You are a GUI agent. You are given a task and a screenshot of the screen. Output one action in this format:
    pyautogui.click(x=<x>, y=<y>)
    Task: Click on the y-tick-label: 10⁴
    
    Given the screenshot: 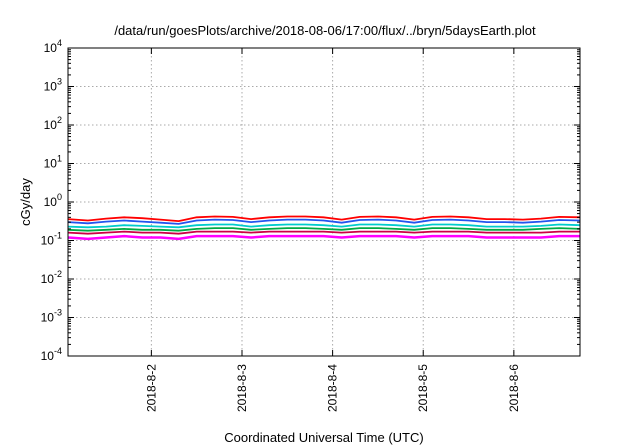 What is the action you would take?
    pyautogui.click(x=53, y=46)
    